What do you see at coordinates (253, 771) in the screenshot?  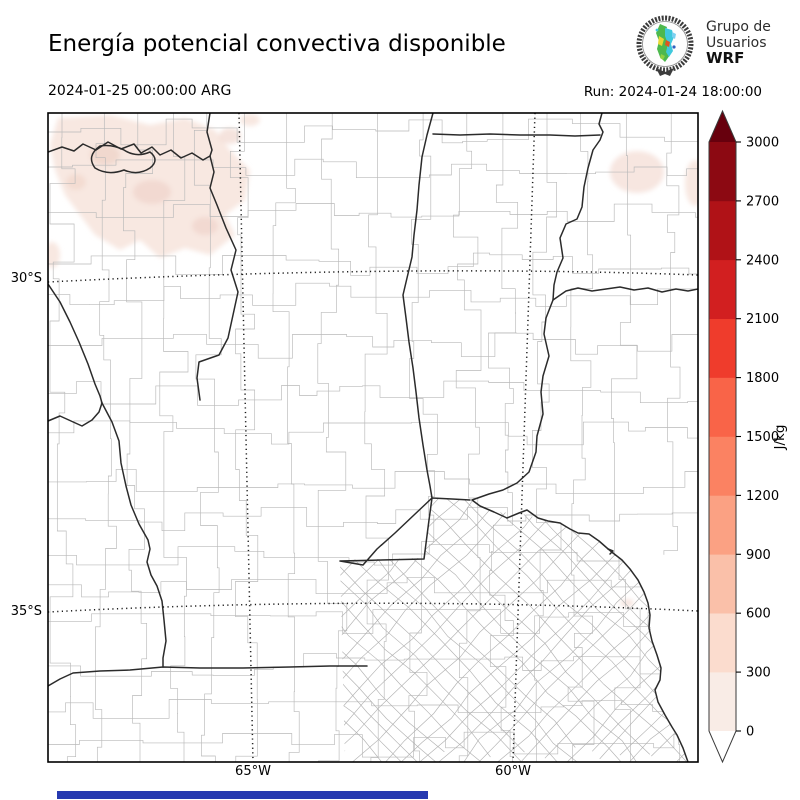 I see `lon-label-65w: 65°W` at bounding box center [253, 771].